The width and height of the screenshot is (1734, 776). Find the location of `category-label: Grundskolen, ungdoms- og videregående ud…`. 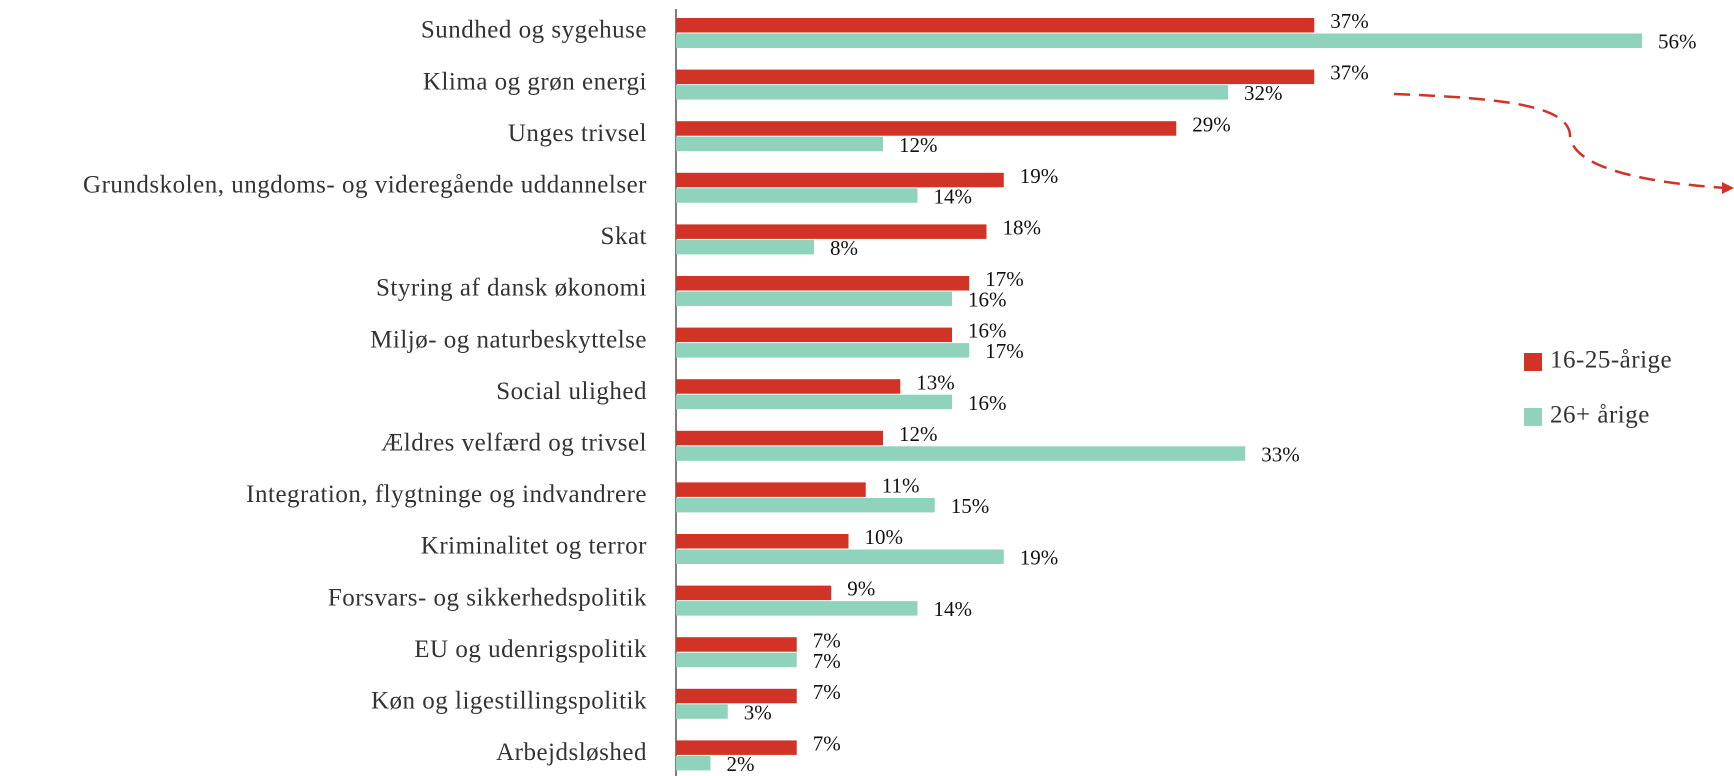

category-label: Grundskolen, ungdoms- og videregående ud… is located at coordinates (365, 185).